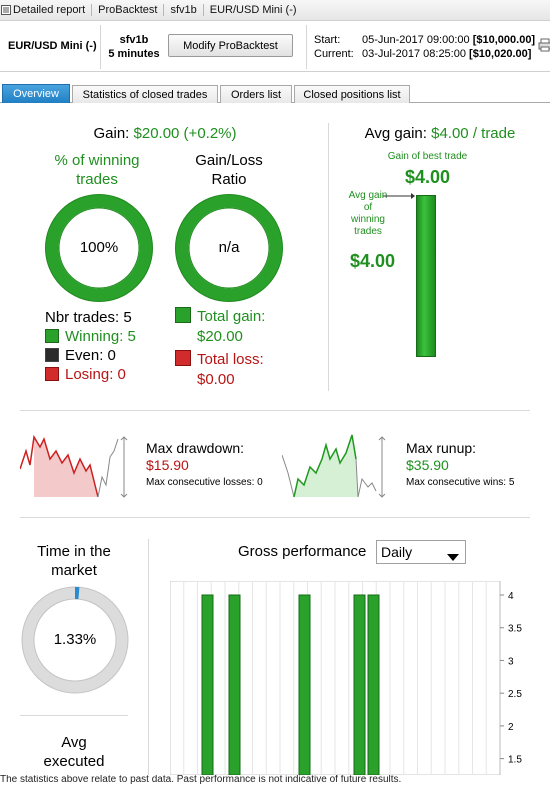  I want to click on even-count: Even: 0, so click(90, 355).